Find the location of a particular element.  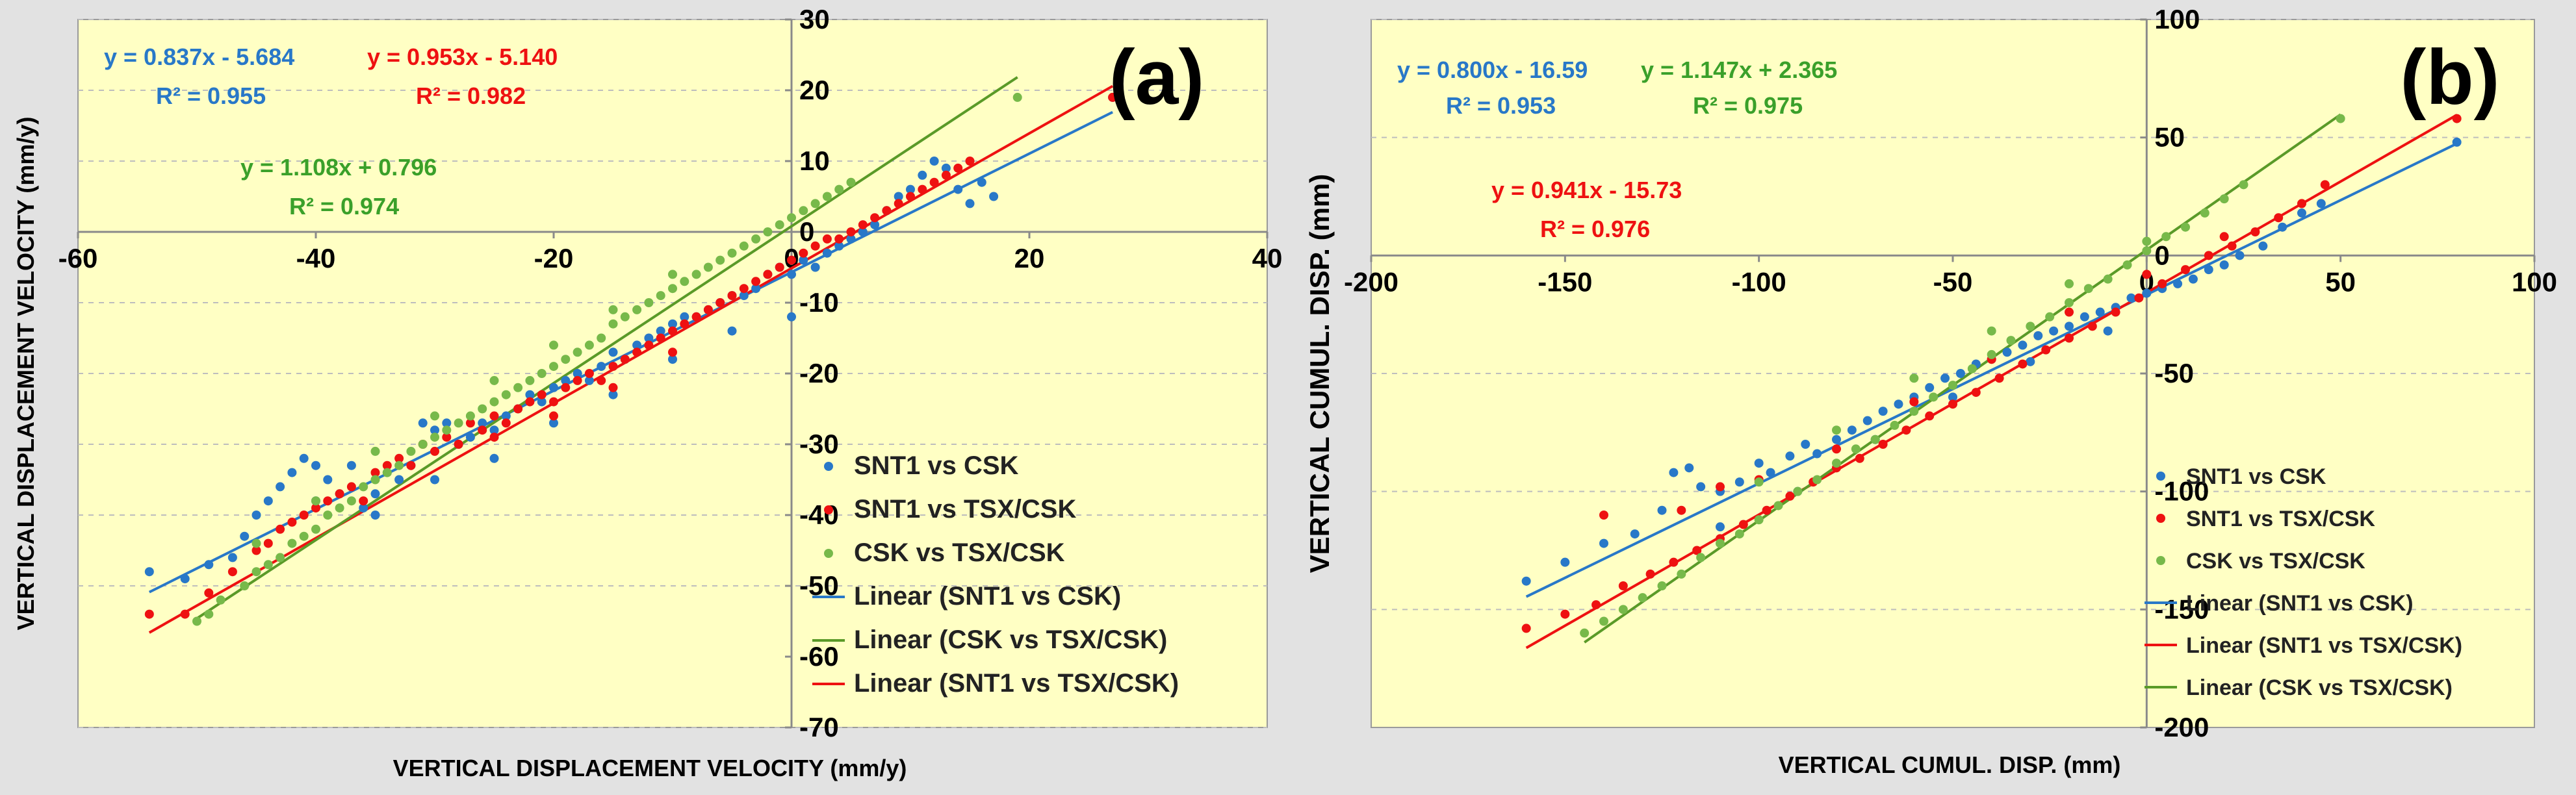

panel-label: (a) is located at coordinates (1157, 78).